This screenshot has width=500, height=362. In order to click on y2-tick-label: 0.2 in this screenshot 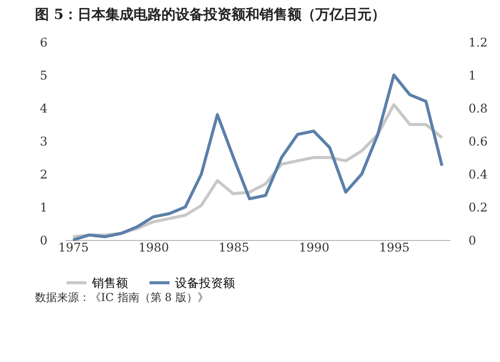, I will do `click(478, 207)`.